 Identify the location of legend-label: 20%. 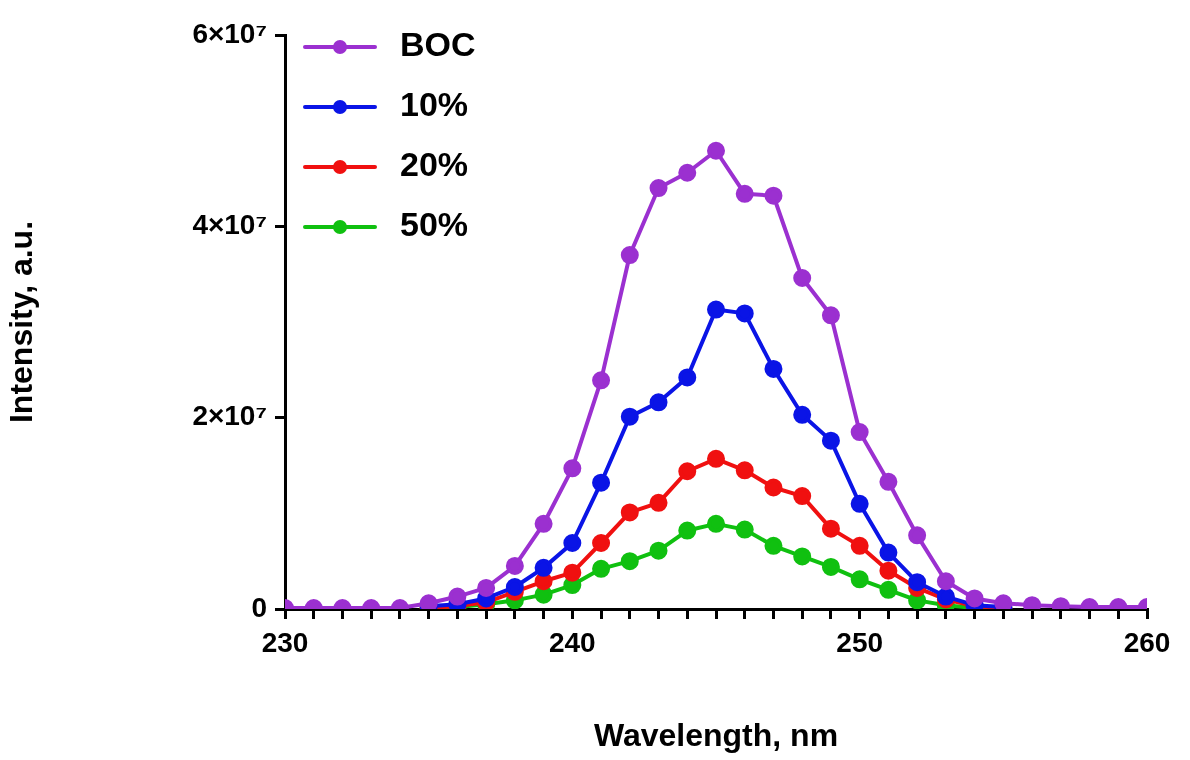
(434, 164).